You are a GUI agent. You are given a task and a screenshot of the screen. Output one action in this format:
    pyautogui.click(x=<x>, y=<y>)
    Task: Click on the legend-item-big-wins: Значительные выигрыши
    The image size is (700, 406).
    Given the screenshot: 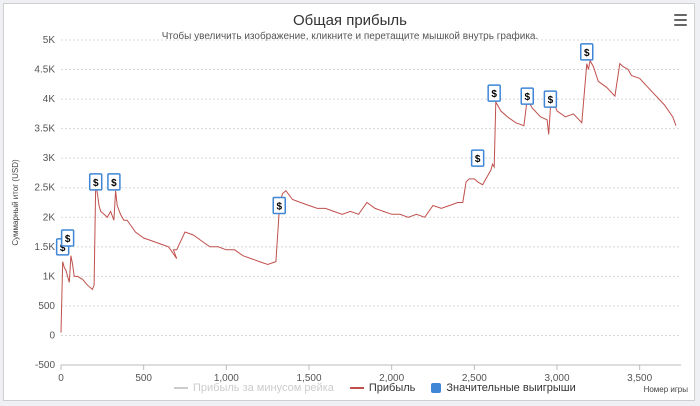 What is the action you would take?
    pyautogui.click(x=503, y=388)
    